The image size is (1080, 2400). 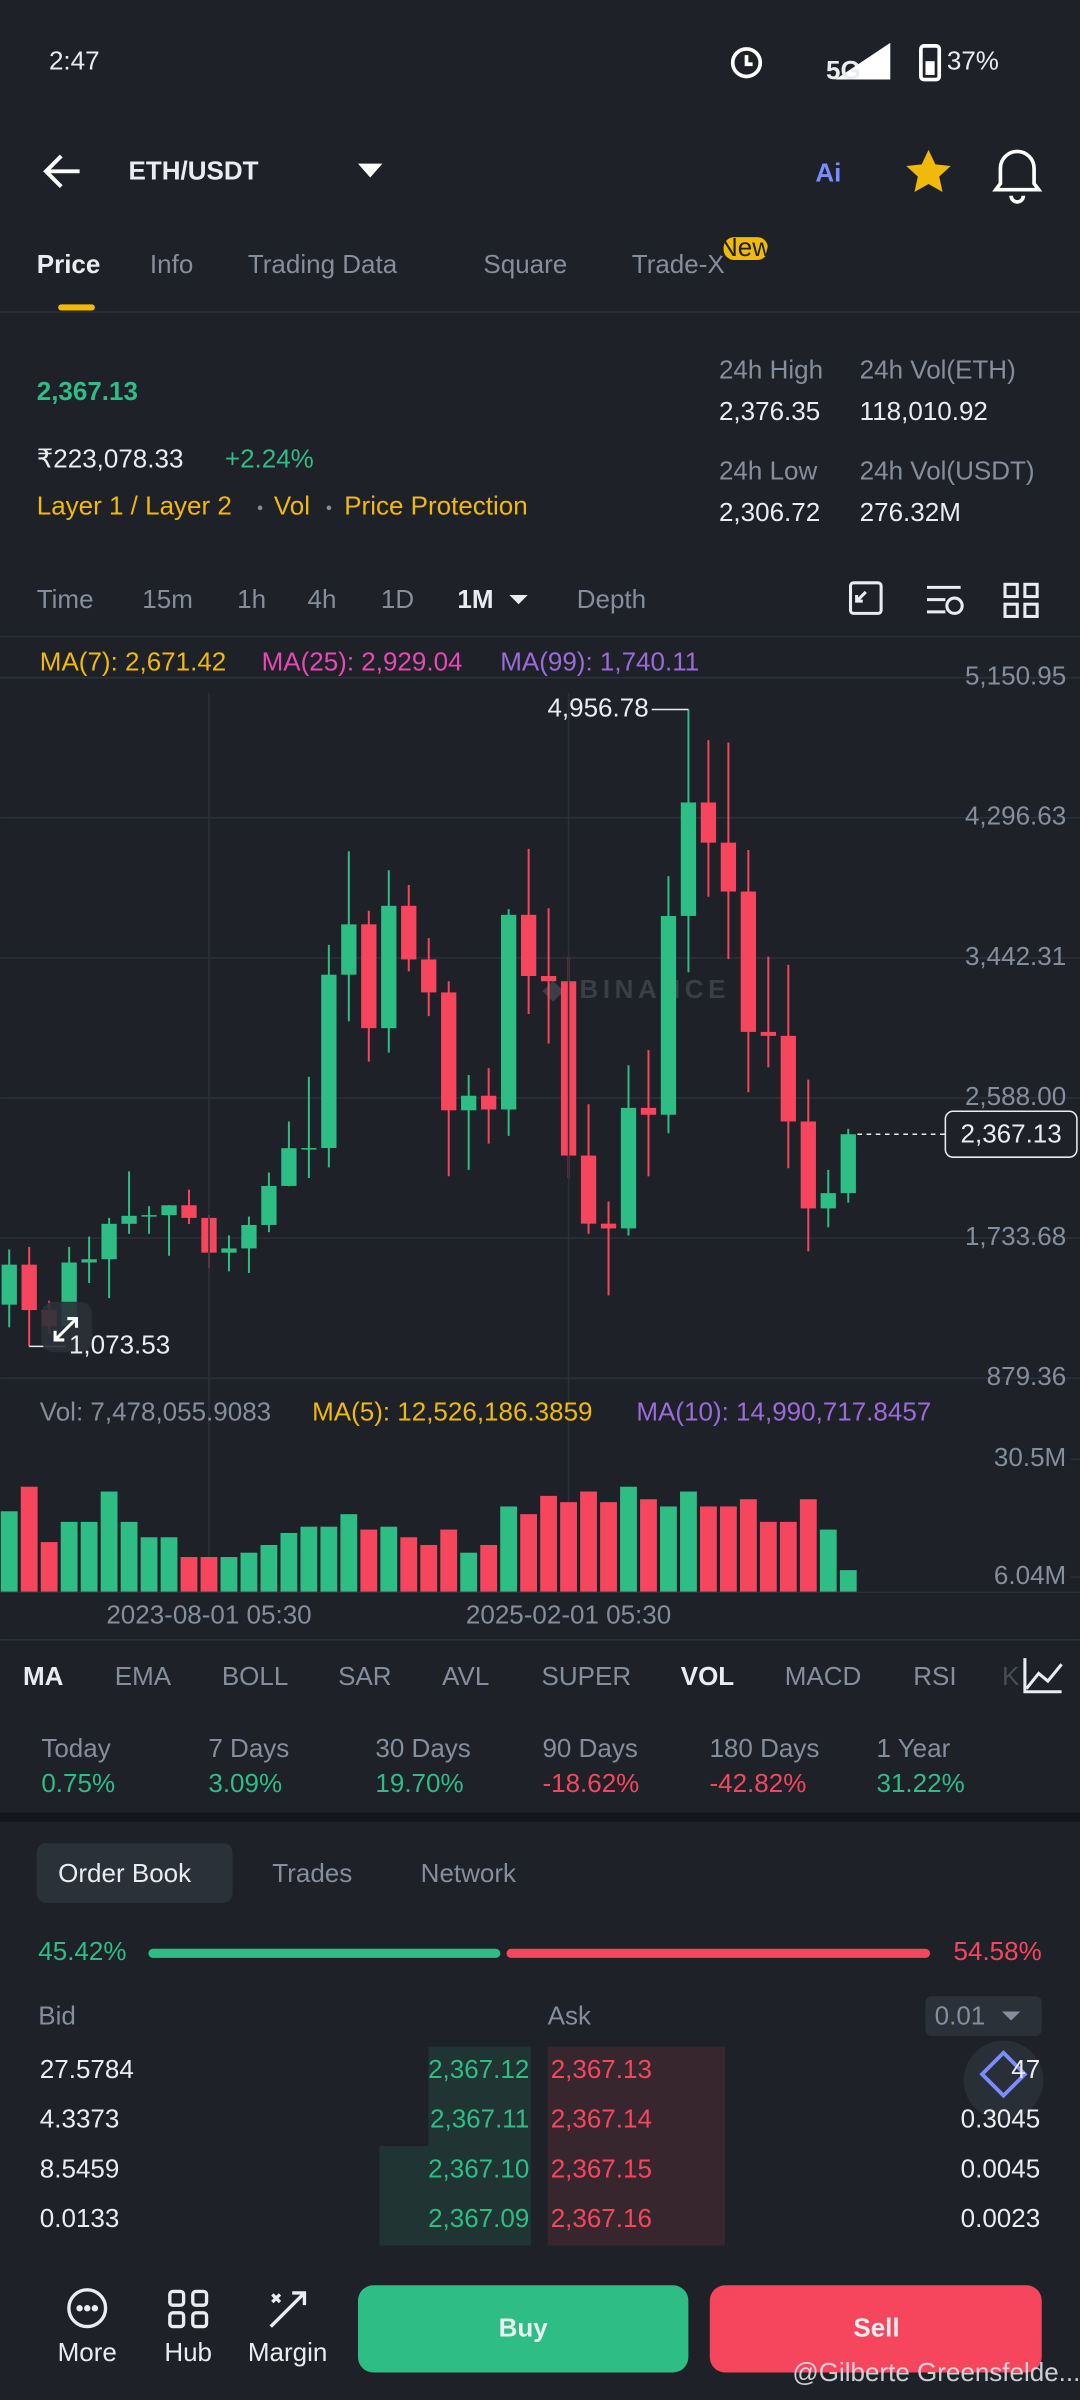 What do you see at coordinates (1011, 1134) in the screenshot?
I see `current-price-box` at bounding box center [1011, 1134].